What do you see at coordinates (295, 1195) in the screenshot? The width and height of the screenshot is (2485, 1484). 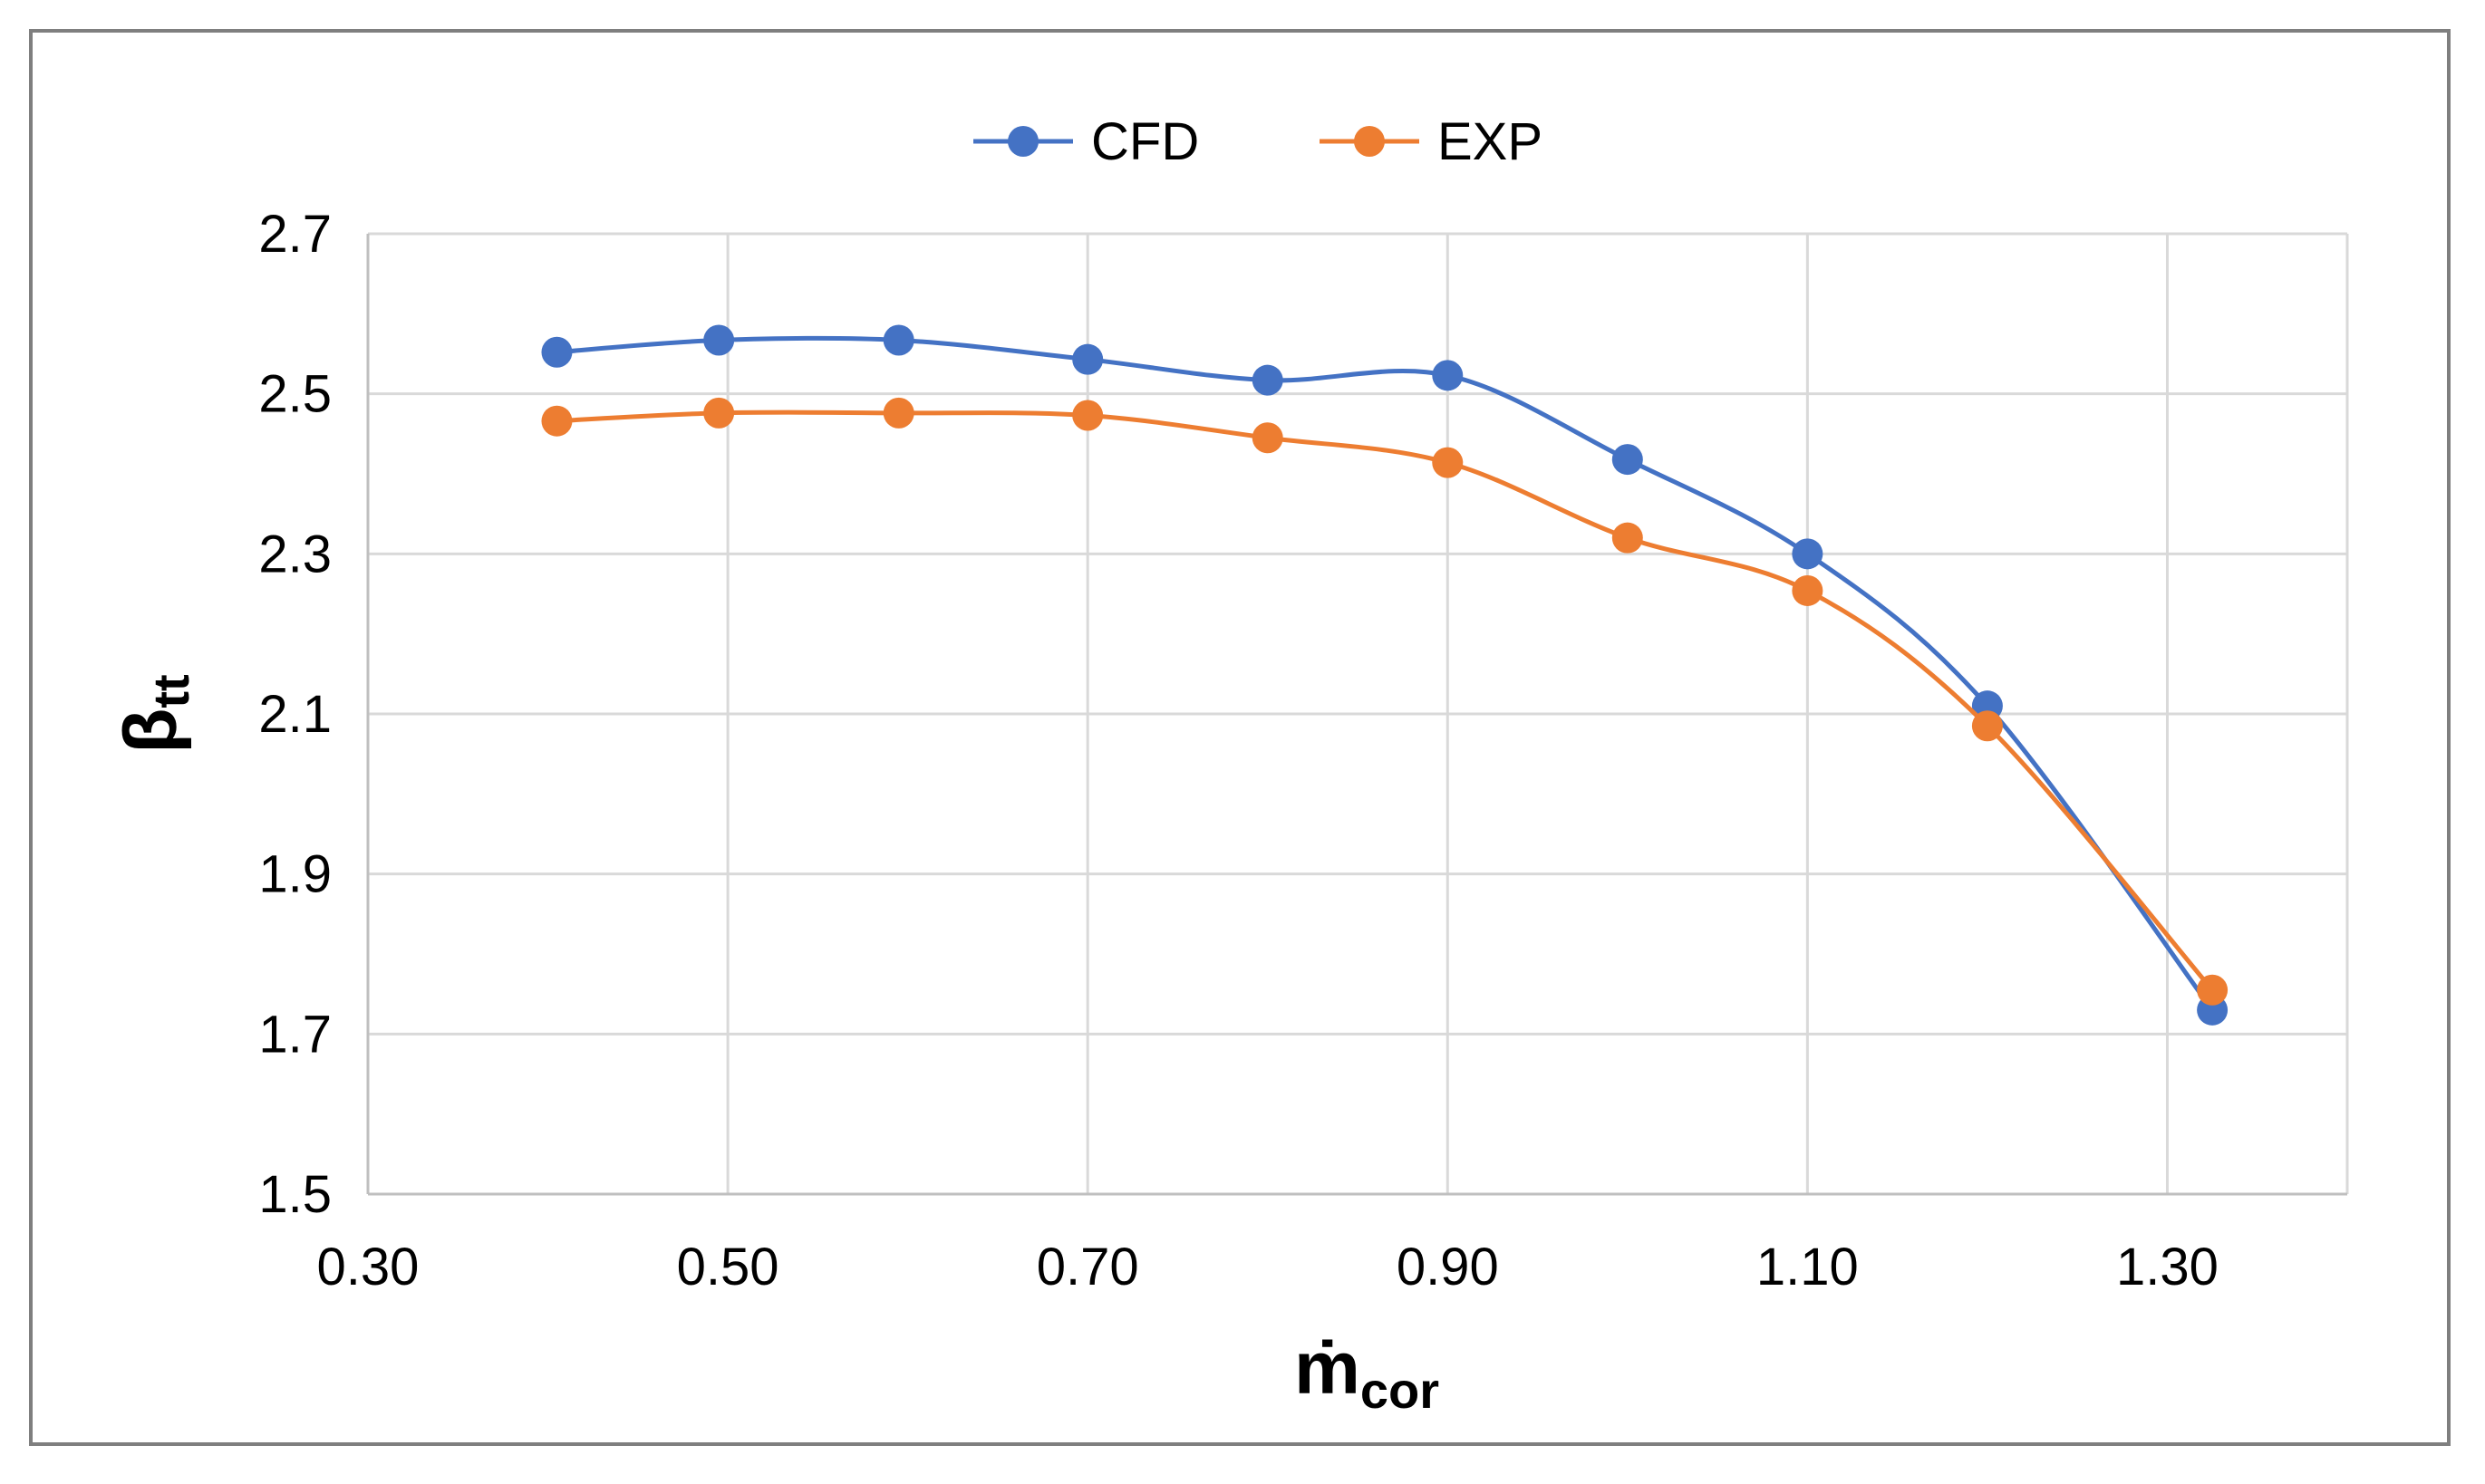 I see `y-tick-label: 1.5` at bounding box center [295, 1195].